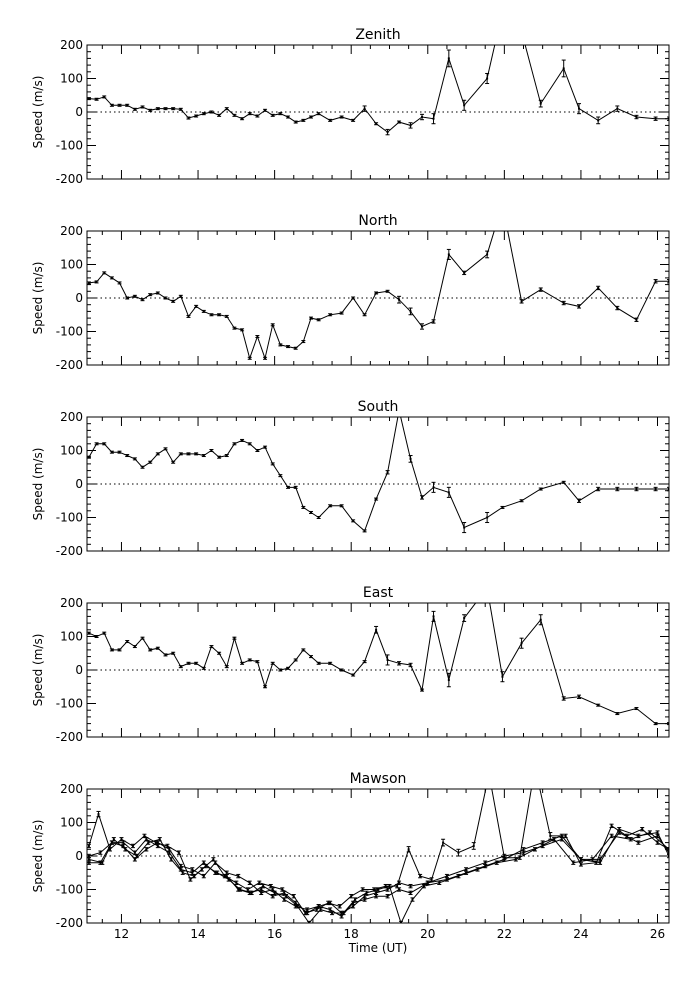 Image resolution: width=700 pixels, height=1000 pixels. What do you see at coordinates (197, 934) in the screenshot?
I see `x-tick-label: 14` at bounding box center [197, 934].